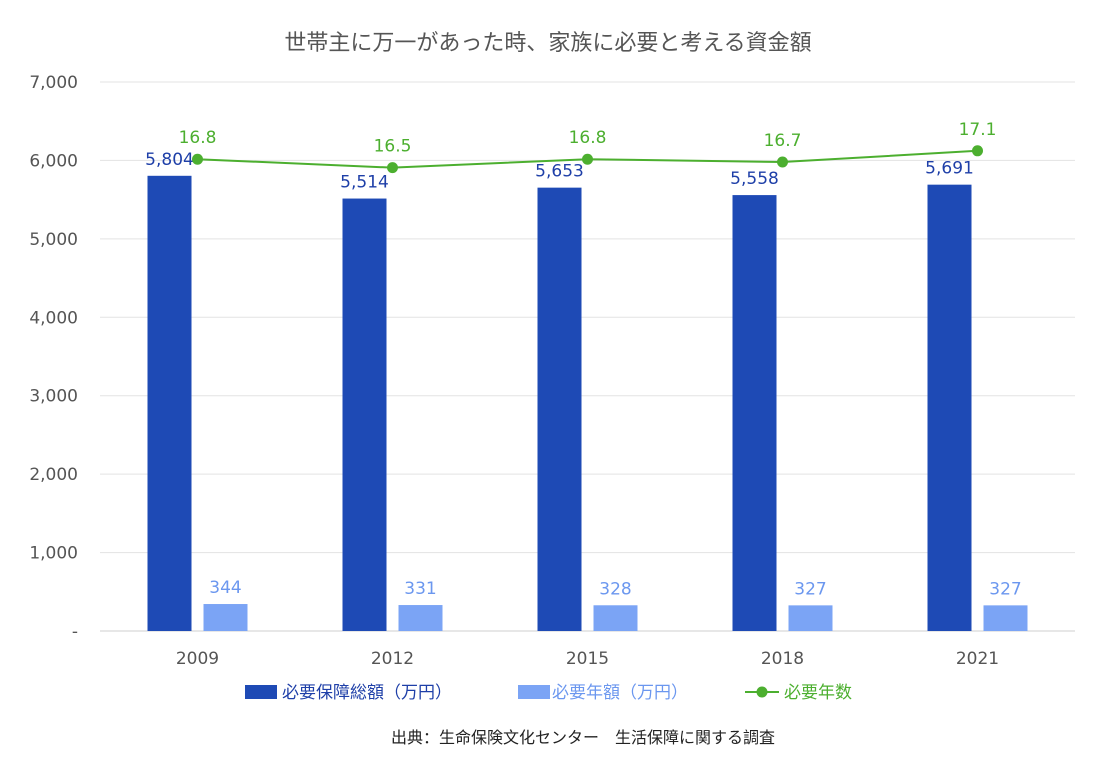 Image resolution: width=1096 pixels, height=766 pixels. Describe the element at coordinates (615, 589) in the screenshot. I see `bar-value-label: 328` at that location.